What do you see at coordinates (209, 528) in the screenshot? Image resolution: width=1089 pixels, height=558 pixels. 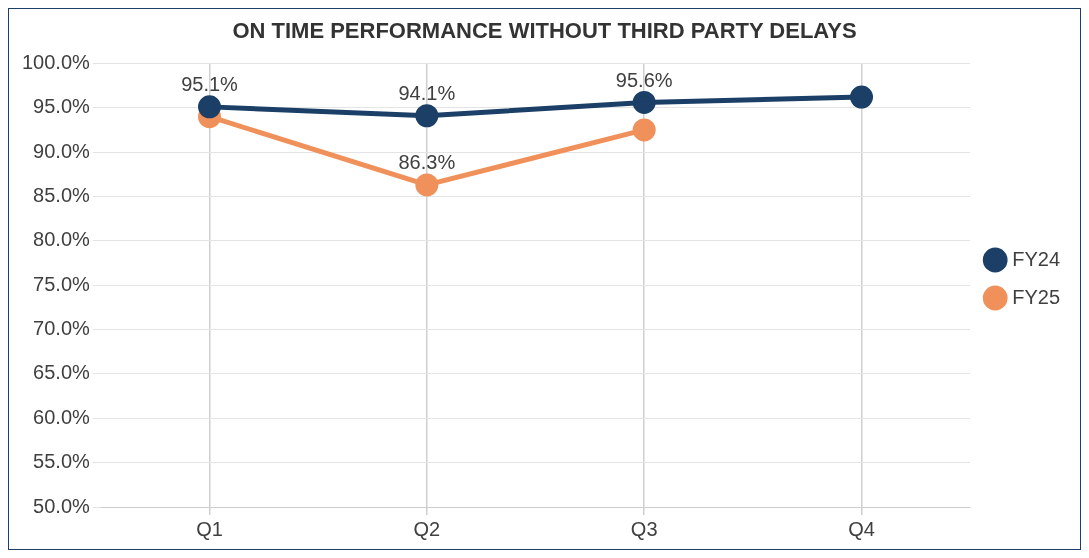 I see `x-tick-label: Q1` at bounding box center [209, 528].